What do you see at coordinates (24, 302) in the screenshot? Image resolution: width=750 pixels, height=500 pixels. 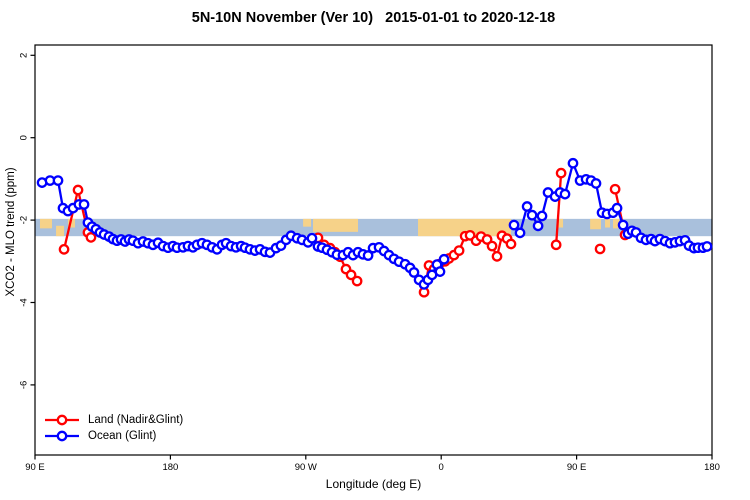 I see `y-tick-label: -4` at bounding box center [24, 302].